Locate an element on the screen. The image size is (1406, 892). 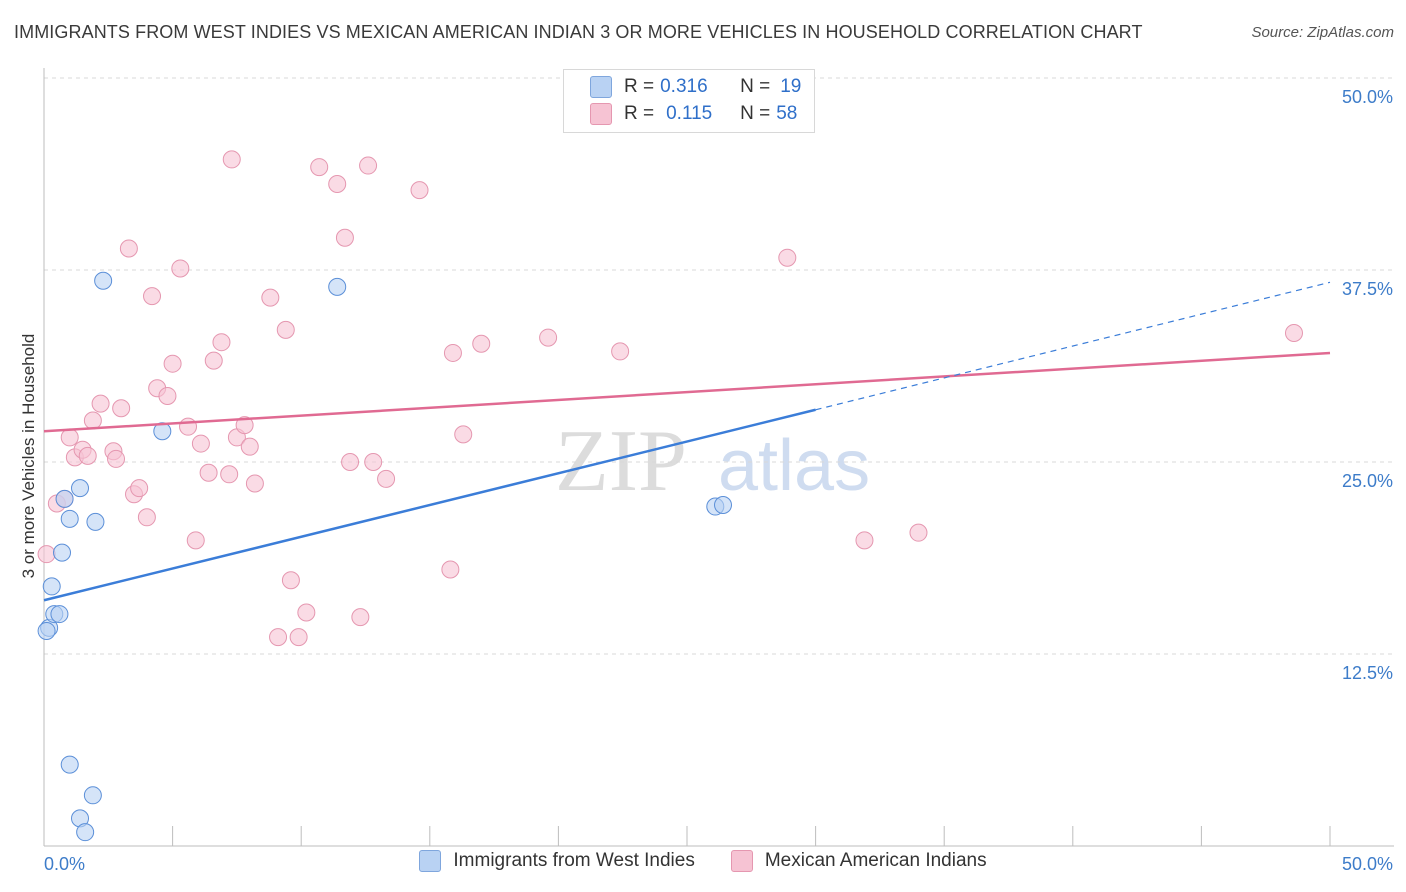
legend-swatch-pink is located at coordinates (741, 861).